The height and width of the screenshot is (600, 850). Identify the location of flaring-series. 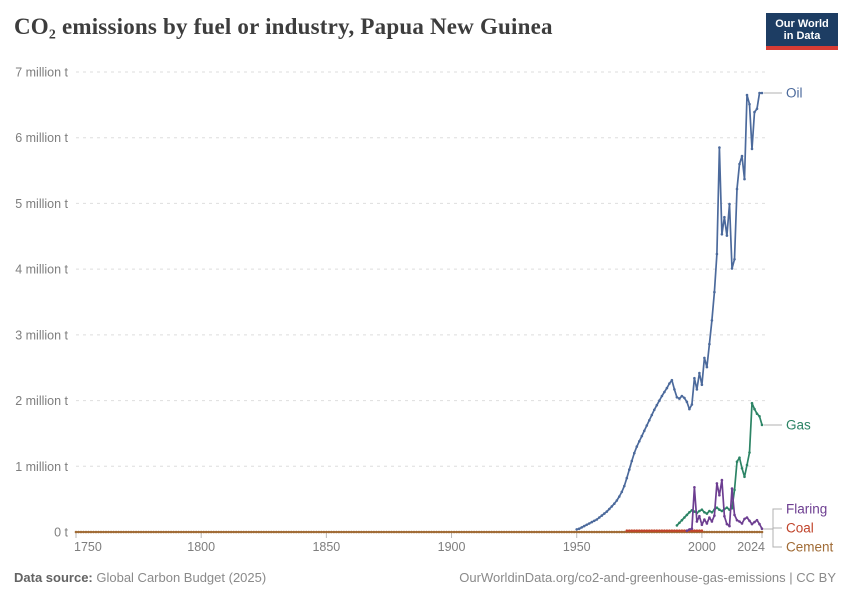
(724, 505).